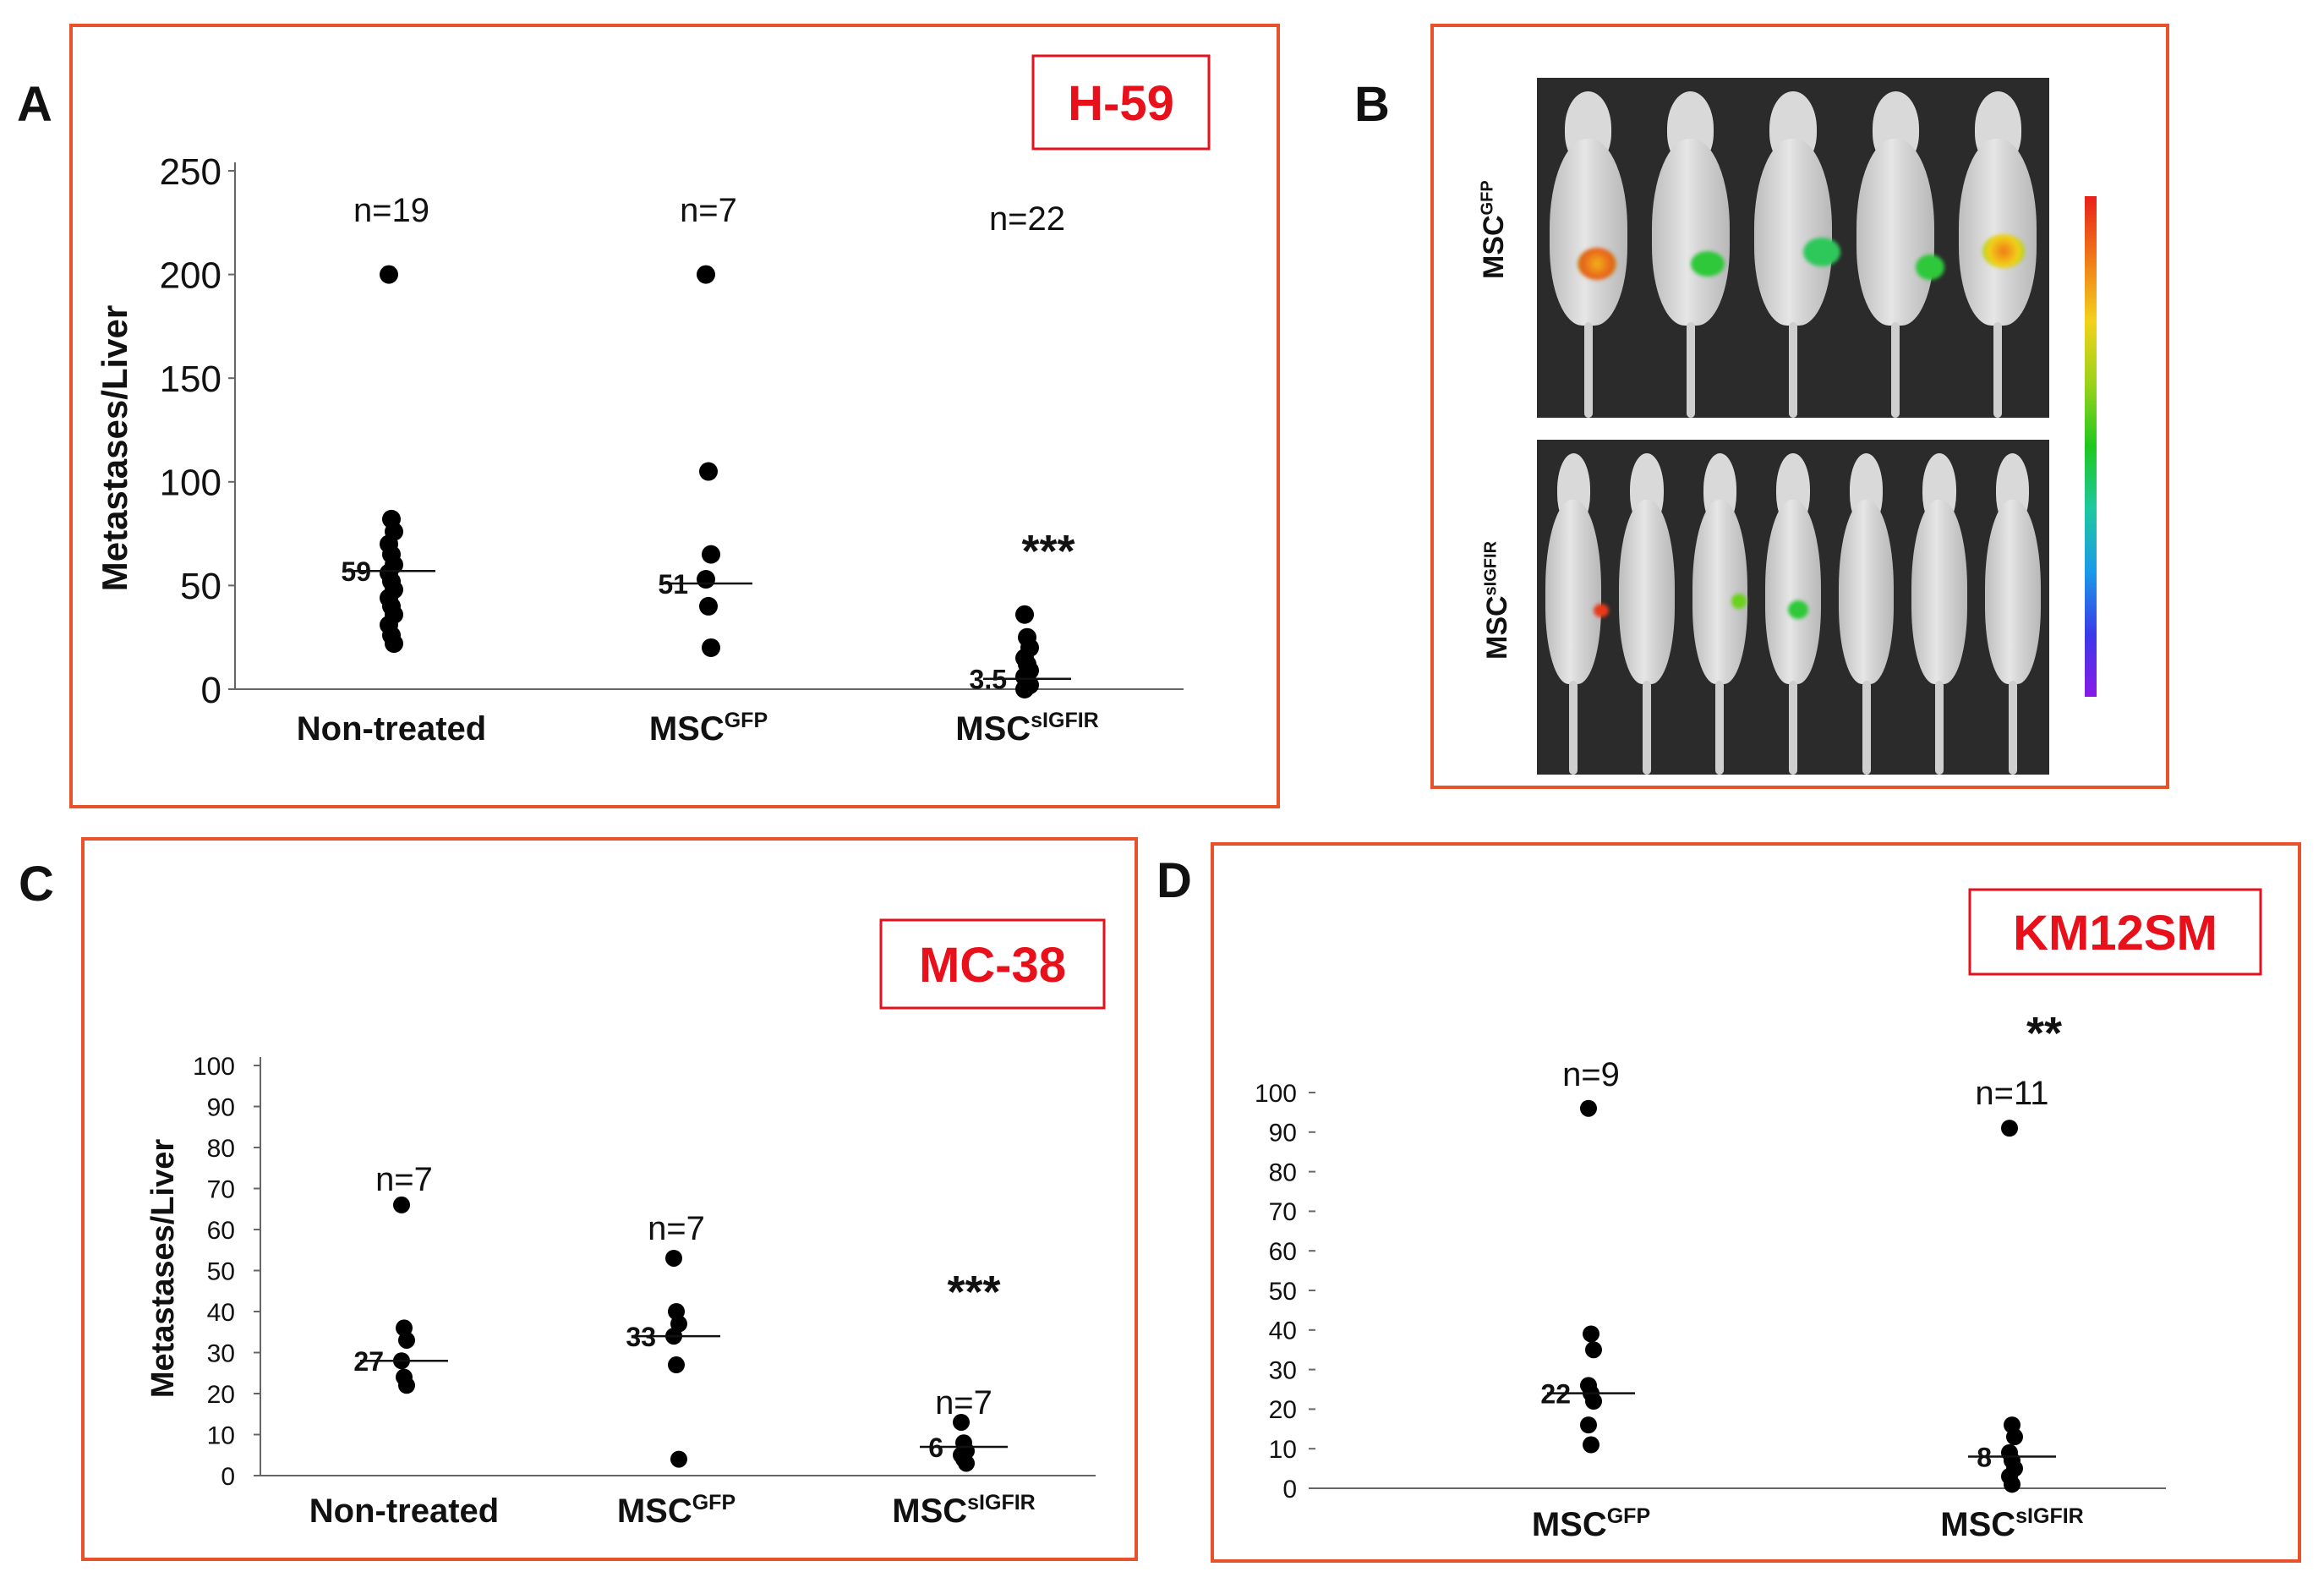 The image size is (2324, 1583). What do you see at coordinates (1283, 1450) in the screenshot?
I see `chart-d-y-tick-label: 10` at bounding box center [1283, 1450].